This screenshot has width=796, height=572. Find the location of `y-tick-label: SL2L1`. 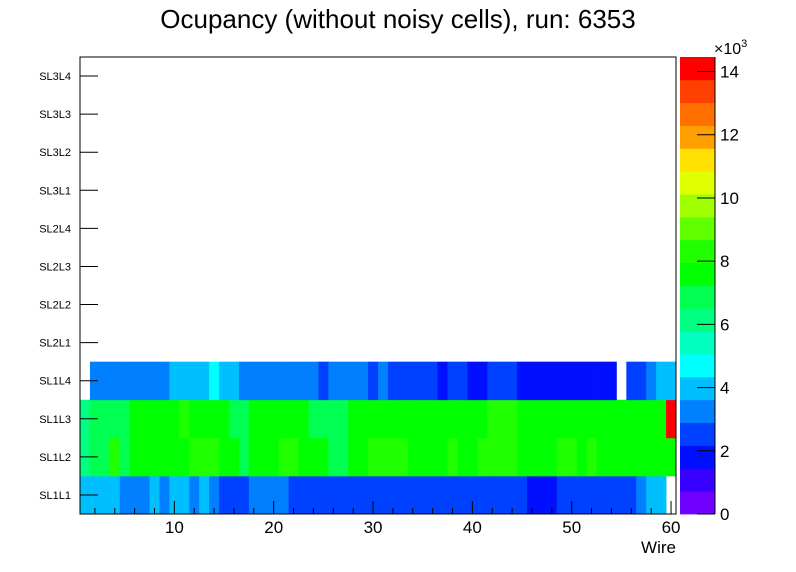

y-tick-label: SL2L1 is located at coordinates (55, 344).